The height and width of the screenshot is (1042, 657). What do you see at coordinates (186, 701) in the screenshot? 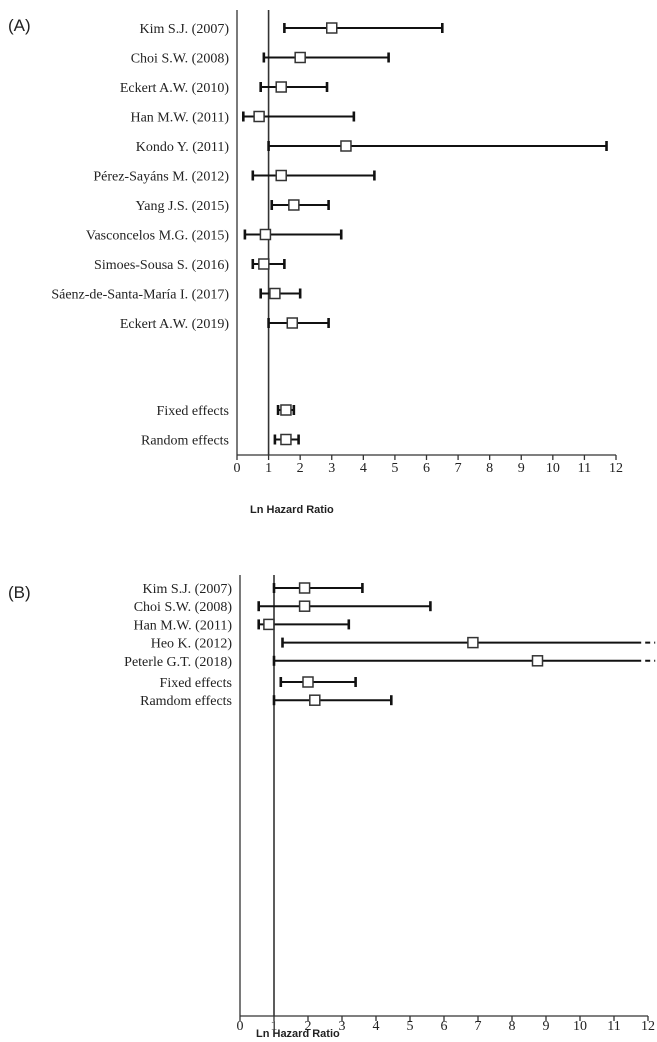
I see `pooled-label: Ramdom effects` at bounding box center [186, 701].